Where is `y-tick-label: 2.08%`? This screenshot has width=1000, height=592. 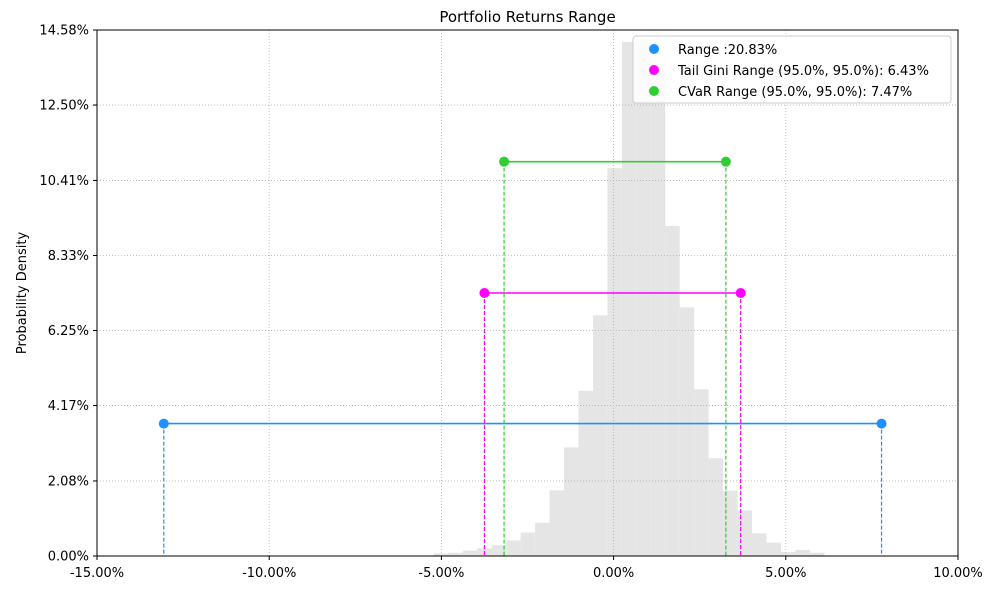 y-tick-label: 2.08% is located at coordinates (68, 481).